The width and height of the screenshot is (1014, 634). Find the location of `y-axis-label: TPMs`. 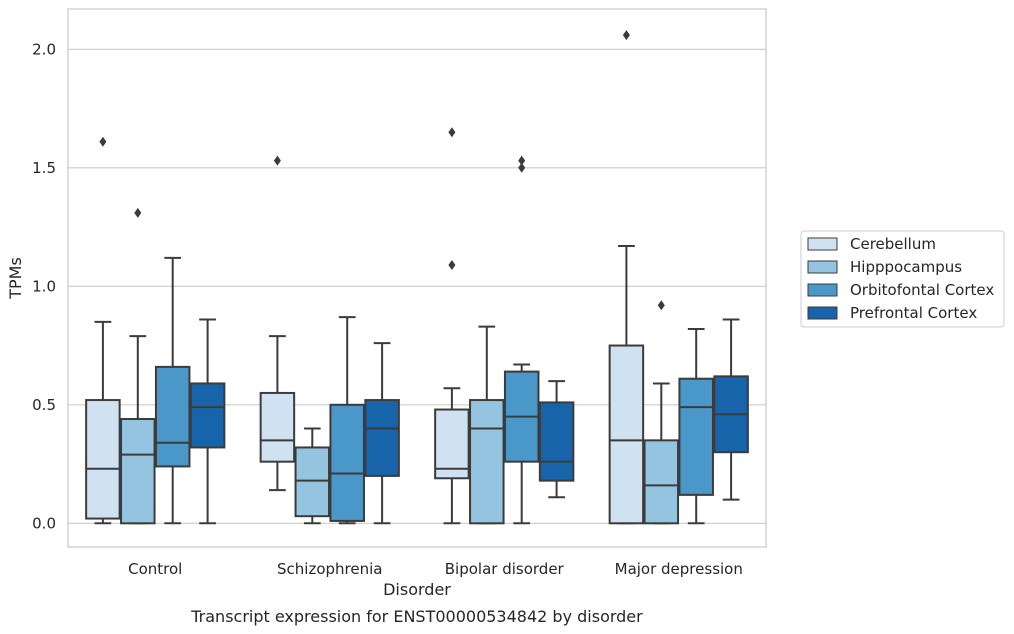

y-axis-label: TPMs is located at coordinates (15, 278).